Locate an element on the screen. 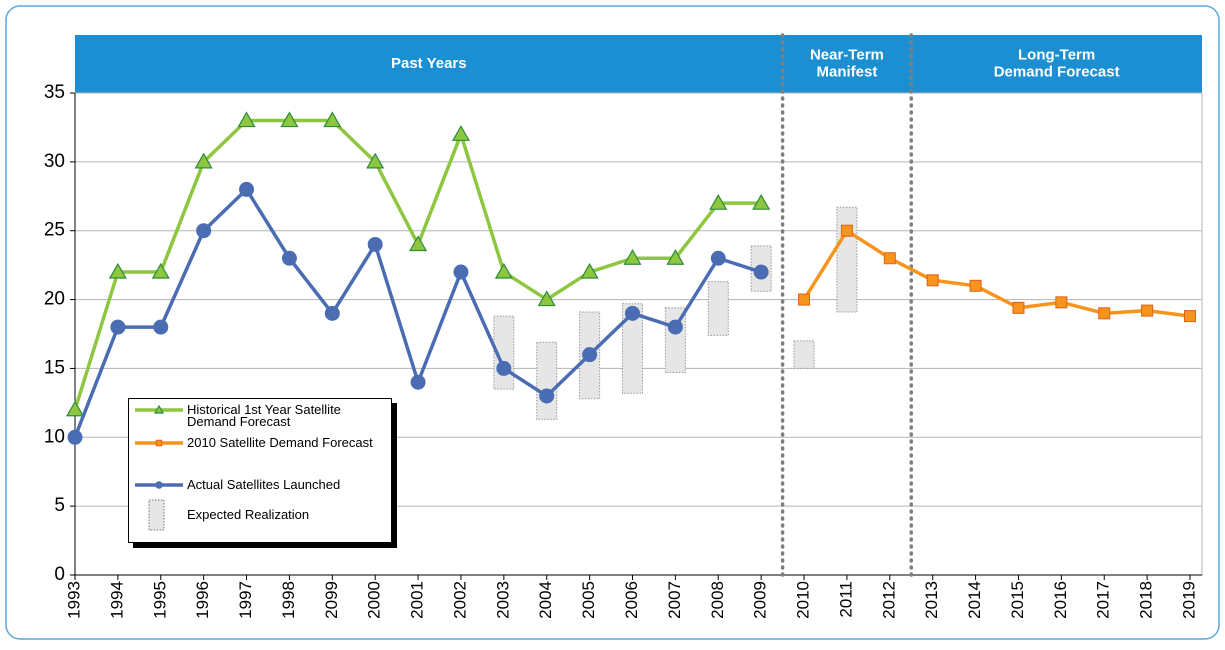 The width and height of the screenshot is (1225, 650). x-tick-label: 1995 is located at coordinates (159, 600).